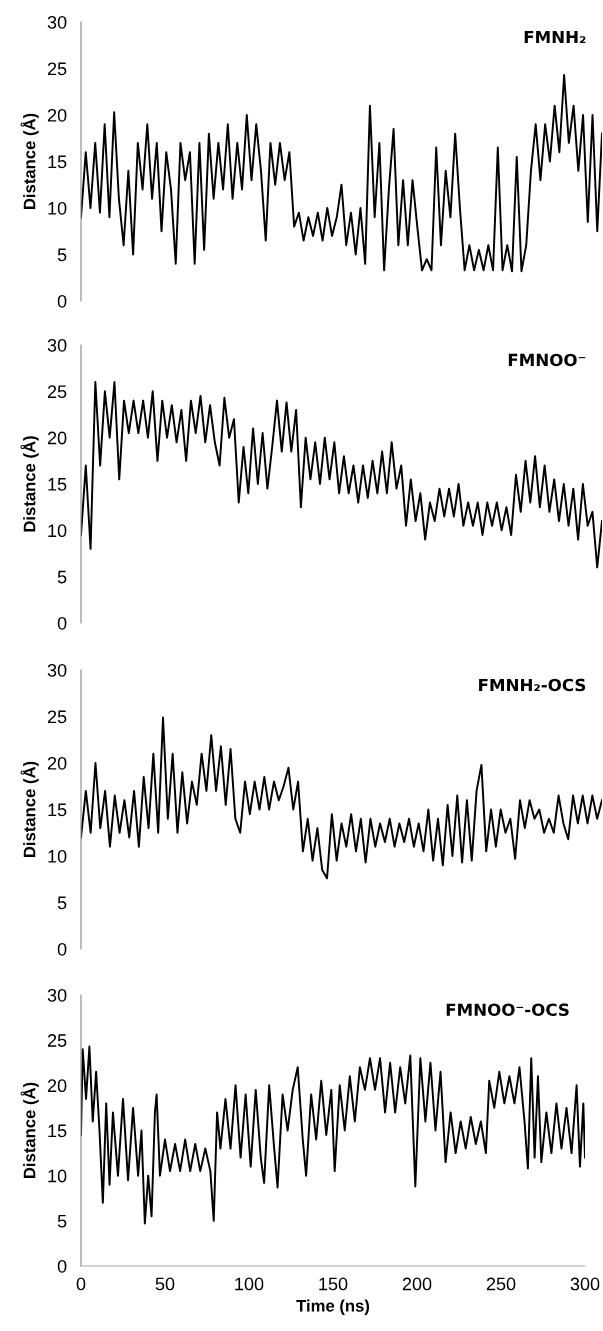  What do you see at coordinates (165, 1284) in the screenshot?
I see `x-tick-label: 50` at bounding box center [165, 1284].